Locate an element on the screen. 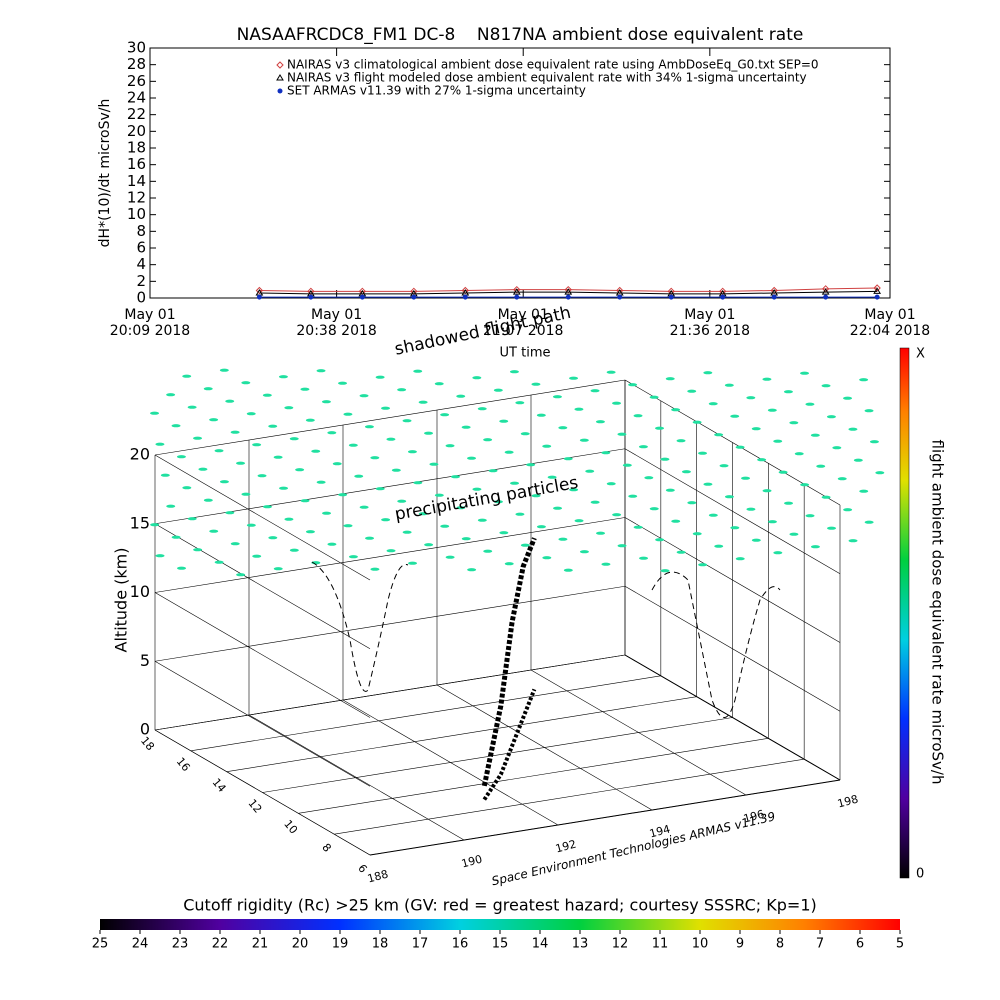 The width and height of the screenshot is (1000, 1000). lon-tick-label: 194 is located at coordinates (660, 832).